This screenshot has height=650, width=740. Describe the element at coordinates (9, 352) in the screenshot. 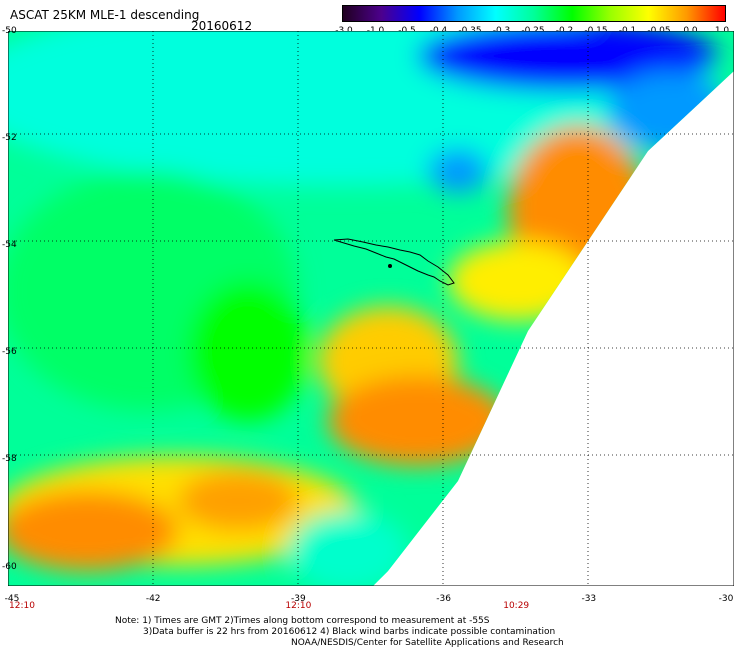

I see `latitude-label: -56` at that location.